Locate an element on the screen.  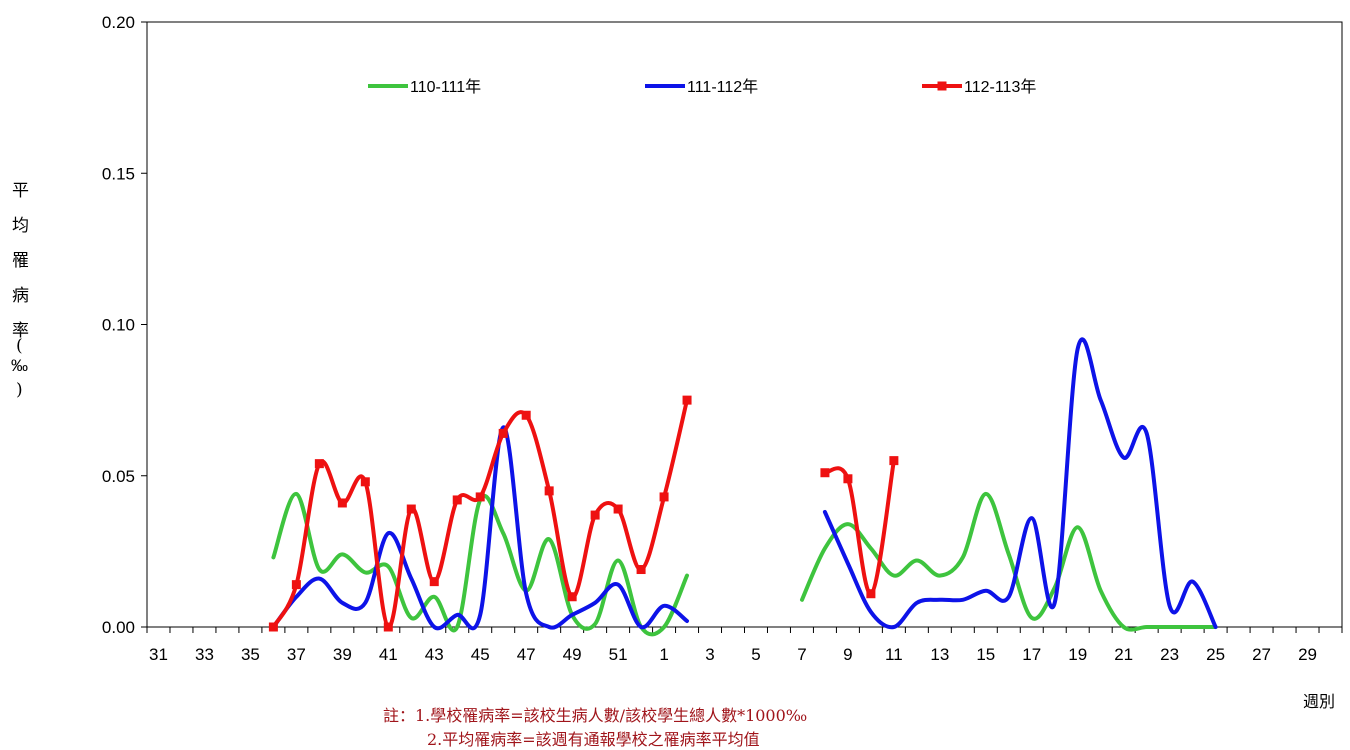
x-tick-label: 41 is located at coordinates (388, 654).